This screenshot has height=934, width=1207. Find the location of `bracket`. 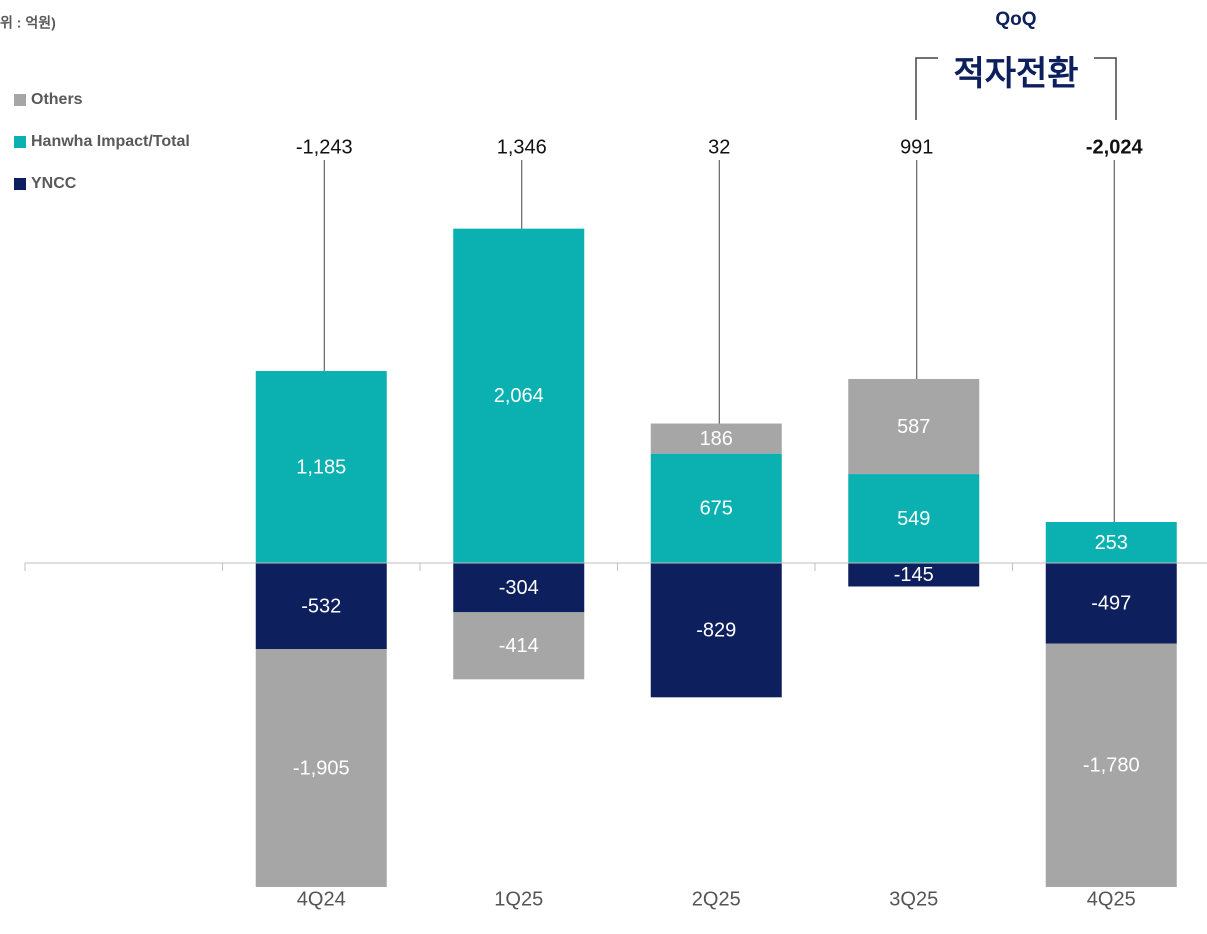

bracket is located at coordinates (1016, 88).